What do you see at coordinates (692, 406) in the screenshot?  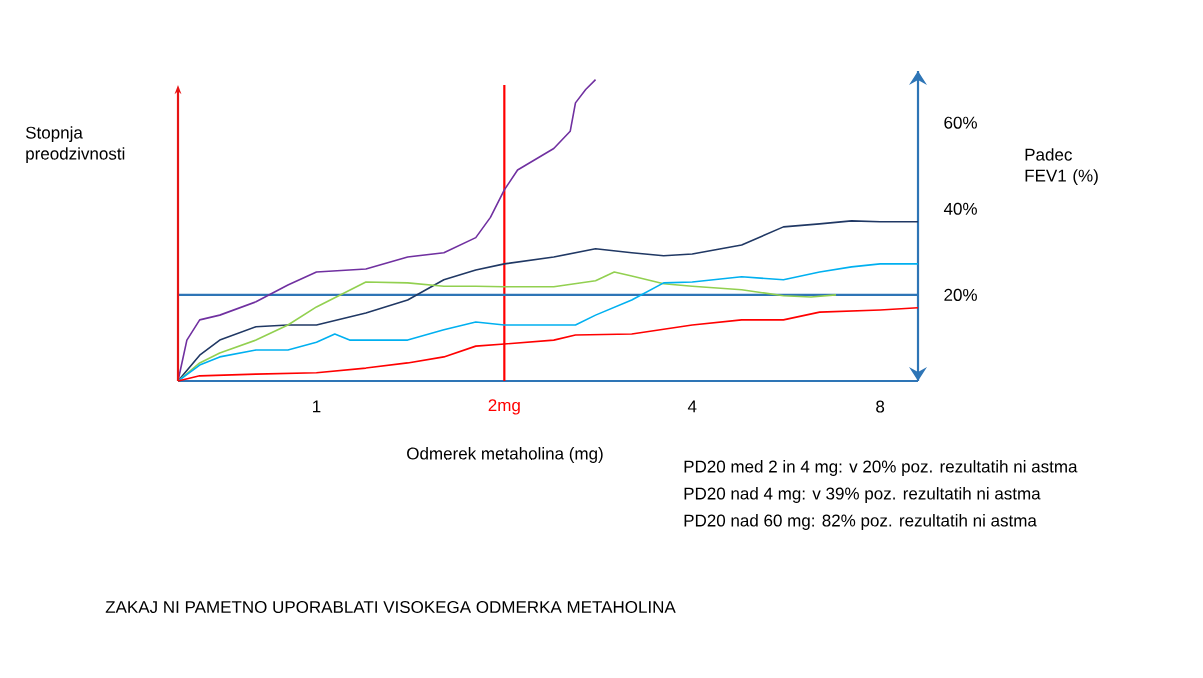 I see `x-tick-label: 4` at bounding box center [692, 406].